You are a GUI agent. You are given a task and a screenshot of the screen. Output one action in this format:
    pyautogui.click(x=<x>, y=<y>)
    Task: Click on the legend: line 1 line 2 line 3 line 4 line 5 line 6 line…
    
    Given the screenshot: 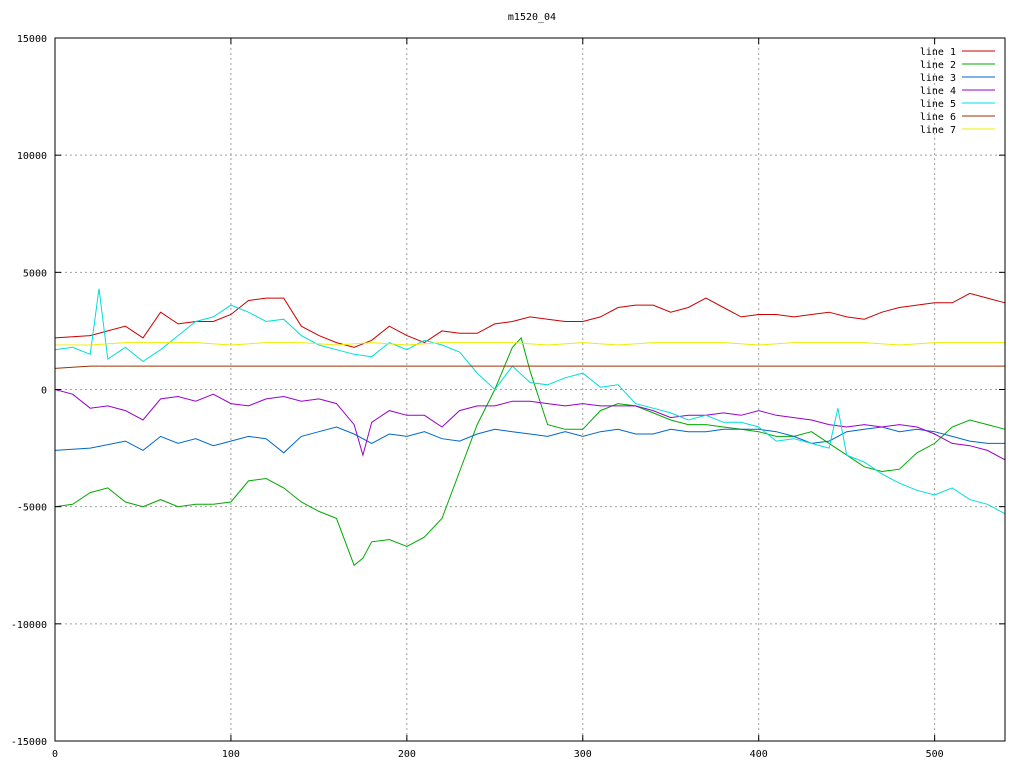 What is the action you would take?
    pyautogui.click(x=957, y=91)
    